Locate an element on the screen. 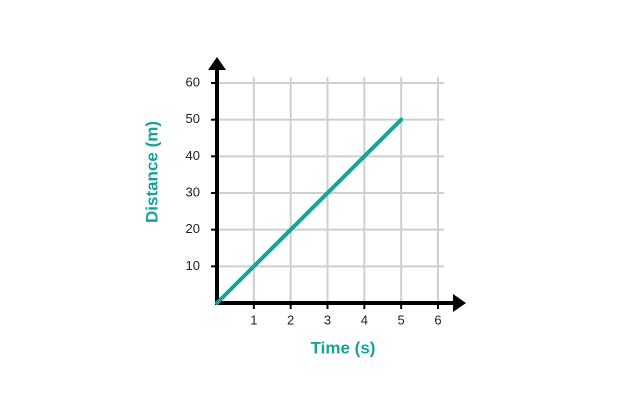  x-tick-label: 6 is located at coordinates (437, 319).